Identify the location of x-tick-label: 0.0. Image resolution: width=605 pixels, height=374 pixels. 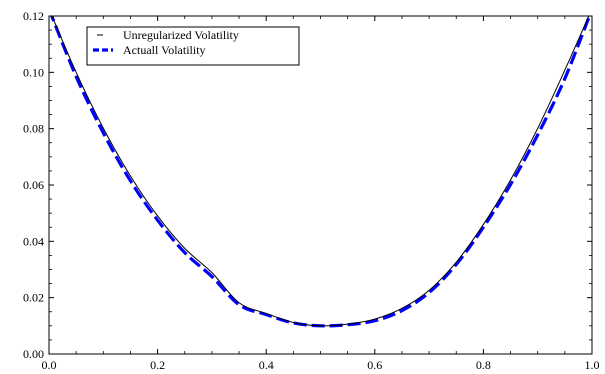
(49, 365).